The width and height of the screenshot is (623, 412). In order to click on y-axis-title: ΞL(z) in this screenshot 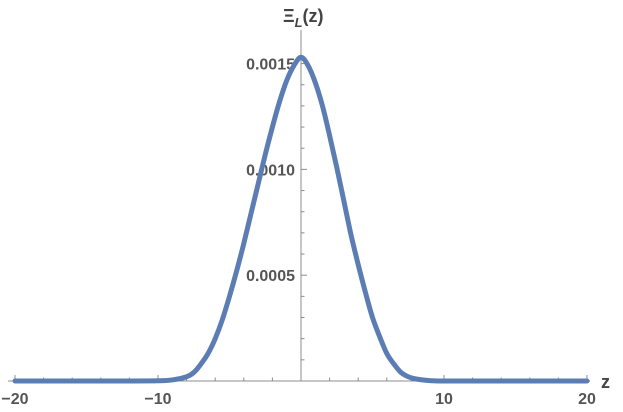, I will do `click(303, 18)`.